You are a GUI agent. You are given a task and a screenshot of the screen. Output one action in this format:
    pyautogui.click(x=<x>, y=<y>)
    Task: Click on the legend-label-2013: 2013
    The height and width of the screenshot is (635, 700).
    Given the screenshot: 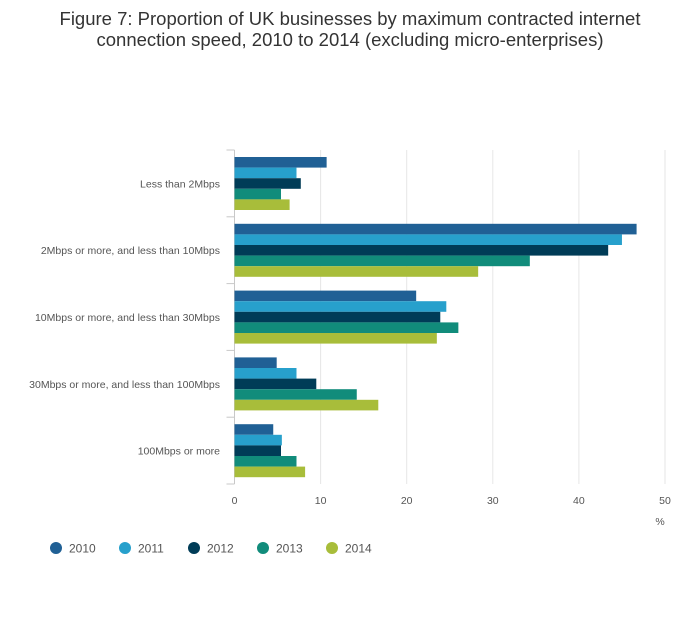 What is the action you would take?
    pyautogui.click(x=289, y=549)
    